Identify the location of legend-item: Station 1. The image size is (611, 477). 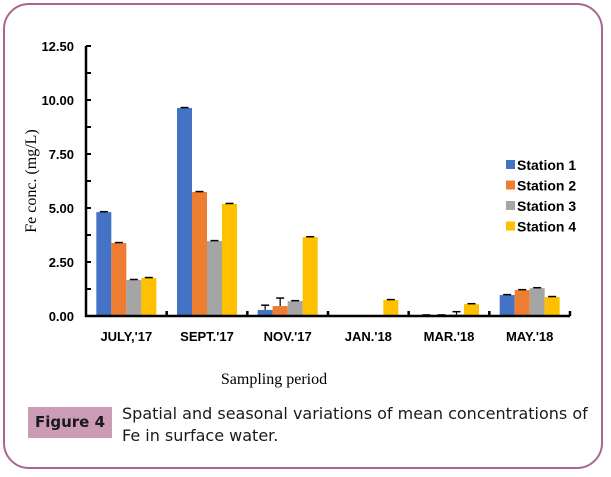
(541, 165).